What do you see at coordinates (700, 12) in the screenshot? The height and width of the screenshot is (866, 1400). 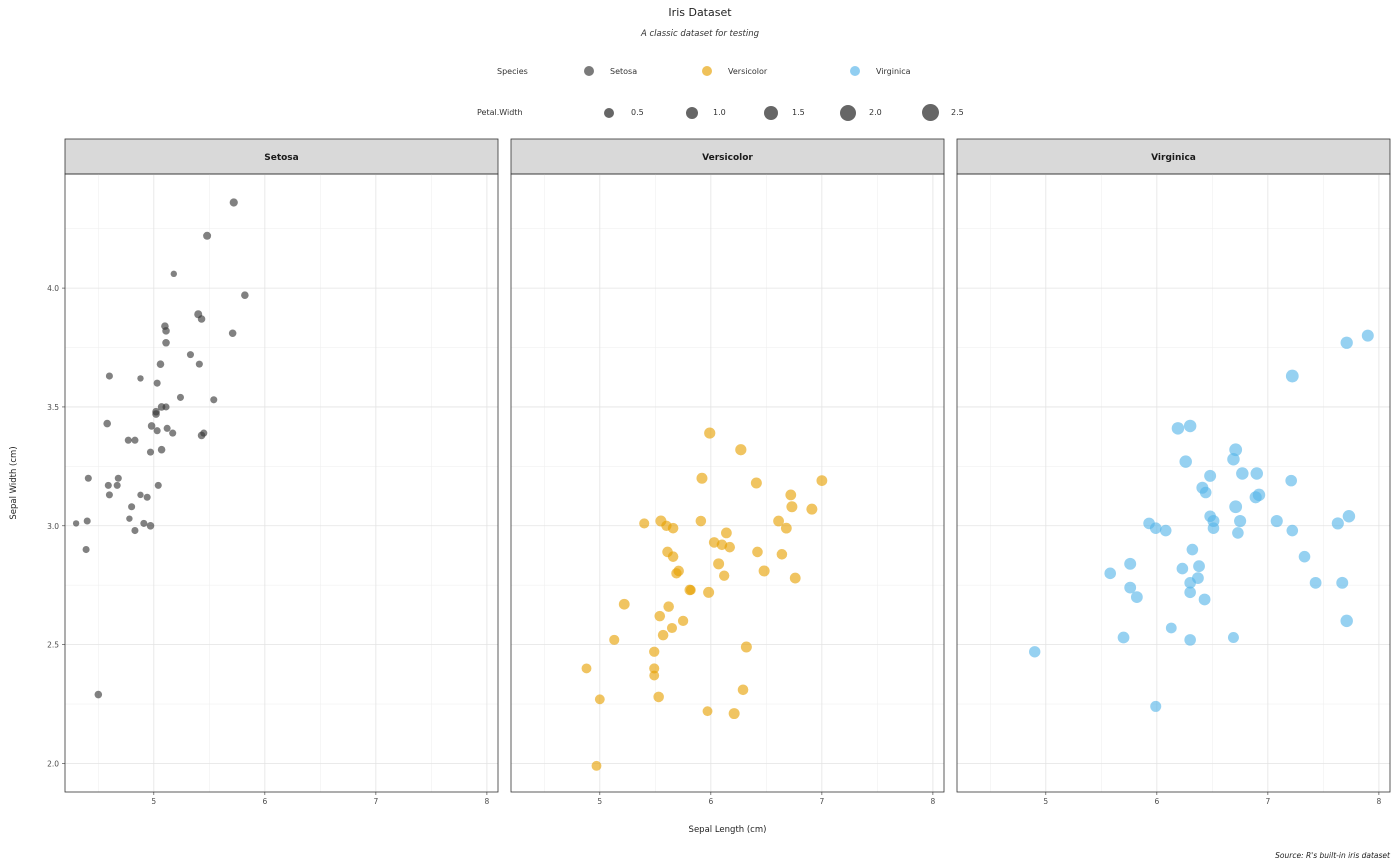 I see `chart-title: Iris Dataset` at bounding box center [700, 12].